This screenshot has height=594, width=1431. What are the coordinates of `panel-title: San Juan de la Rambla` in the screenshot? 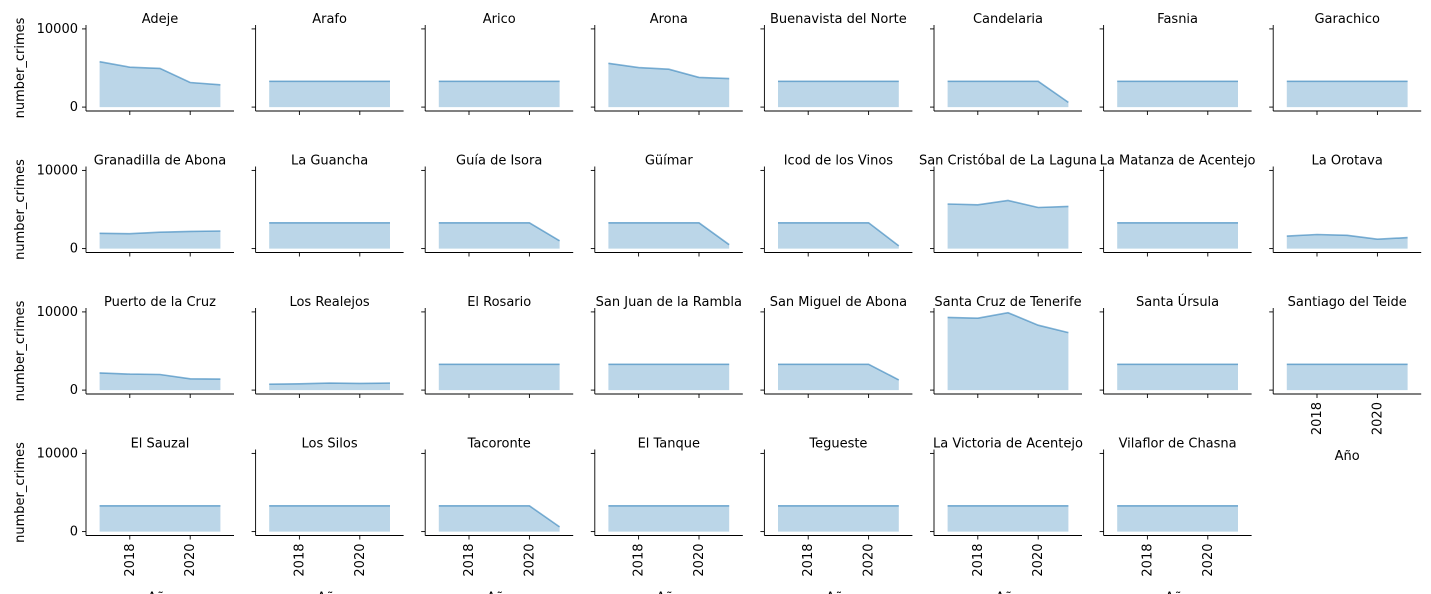 It's located at (669, 302).